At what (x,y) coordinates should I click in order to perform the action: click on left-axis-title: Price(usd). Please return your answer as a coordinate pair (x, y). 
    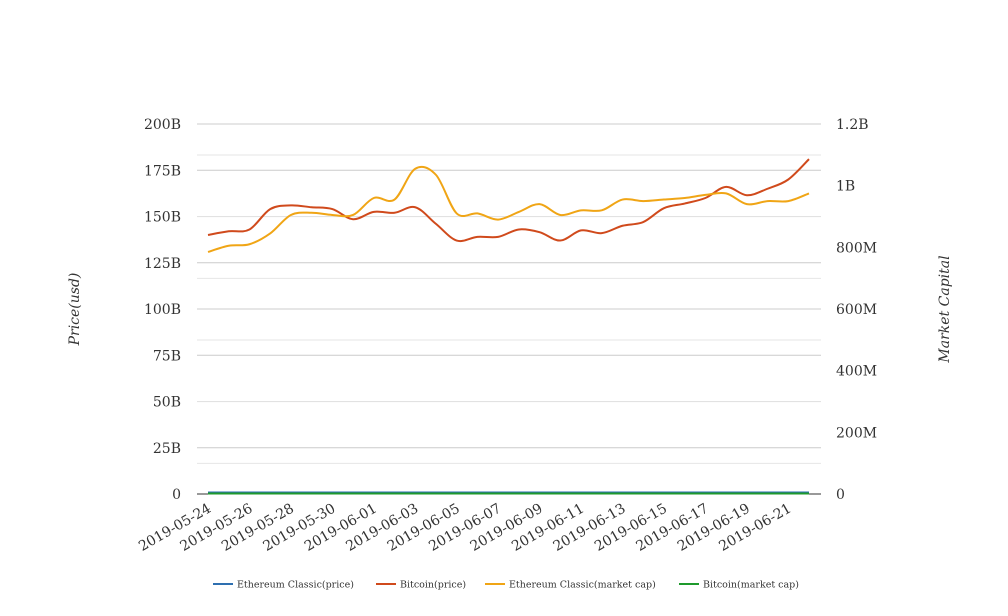
    Looking at the image, I should click on (75, 310).